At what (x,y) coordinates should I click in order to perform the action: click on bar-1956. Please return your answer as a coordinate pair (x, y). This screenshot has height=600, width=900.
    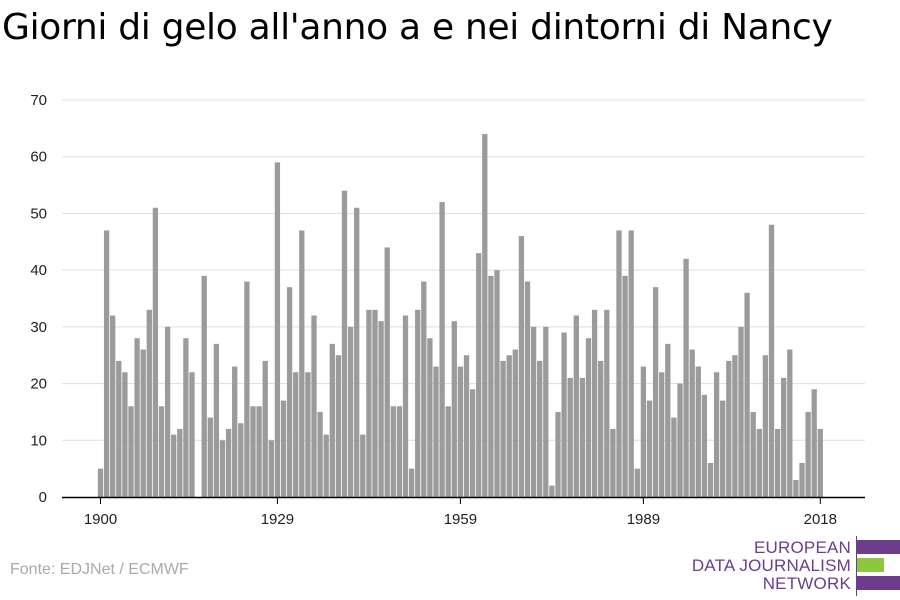
    Looking at the image, I should click on (442, 350).